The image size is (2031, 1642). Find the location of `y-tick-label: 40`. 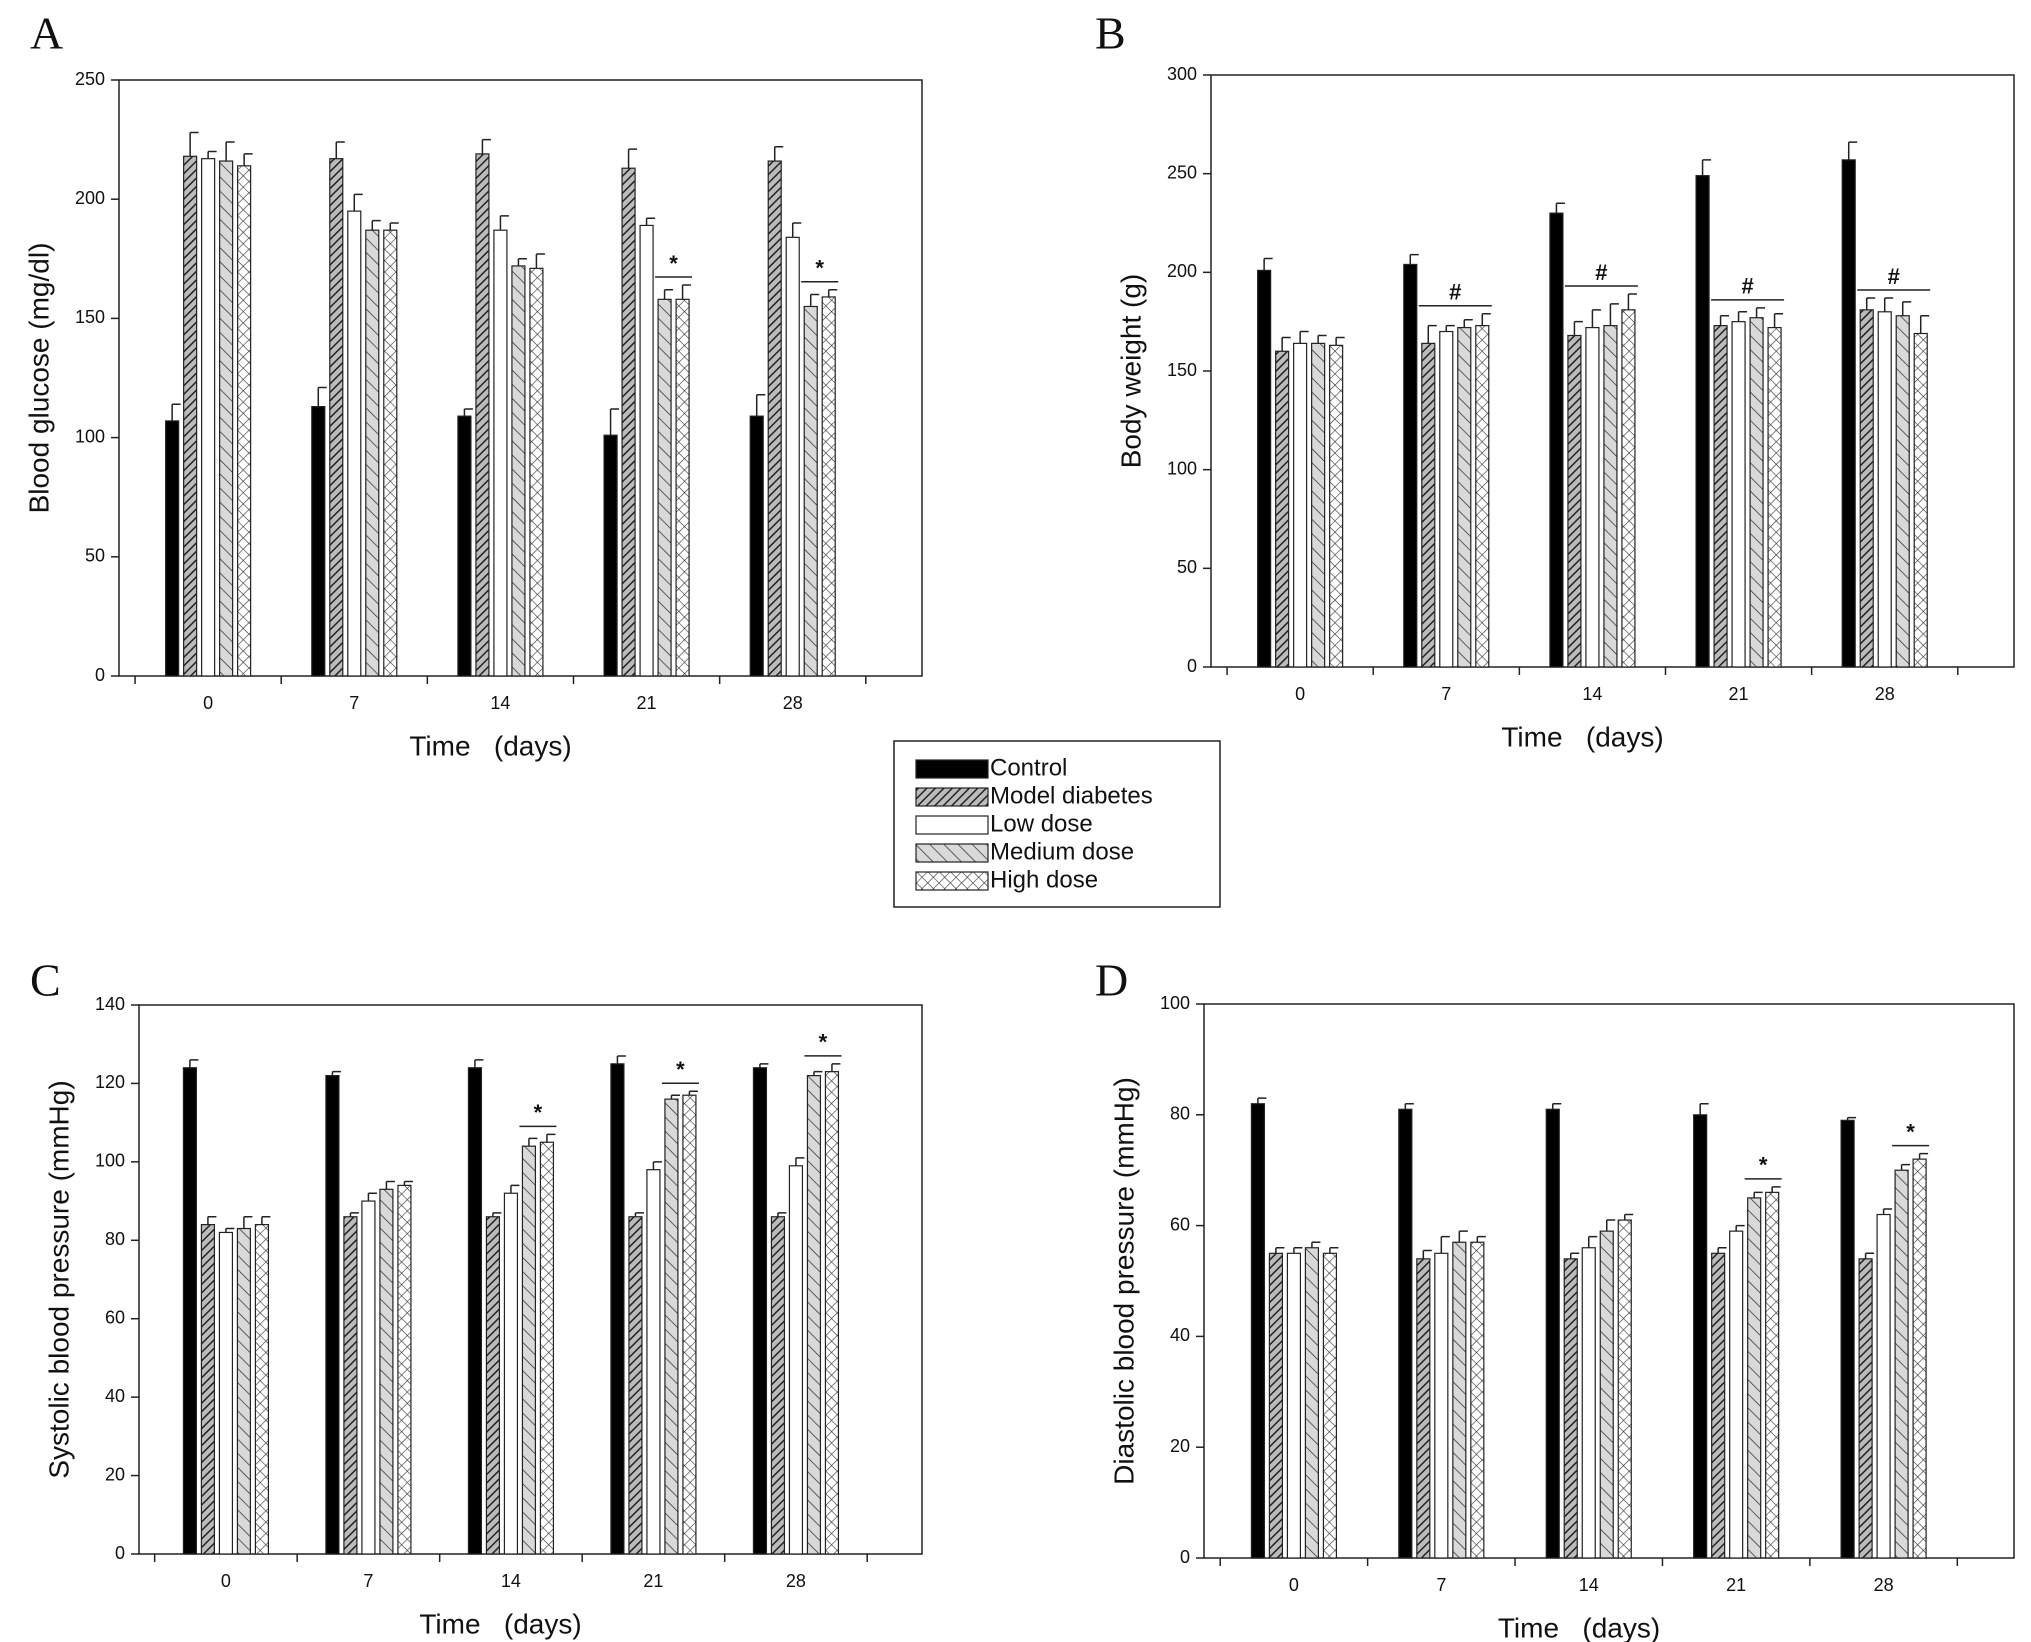

y-tick-label: 40 is located at coordinates (115, 1396).